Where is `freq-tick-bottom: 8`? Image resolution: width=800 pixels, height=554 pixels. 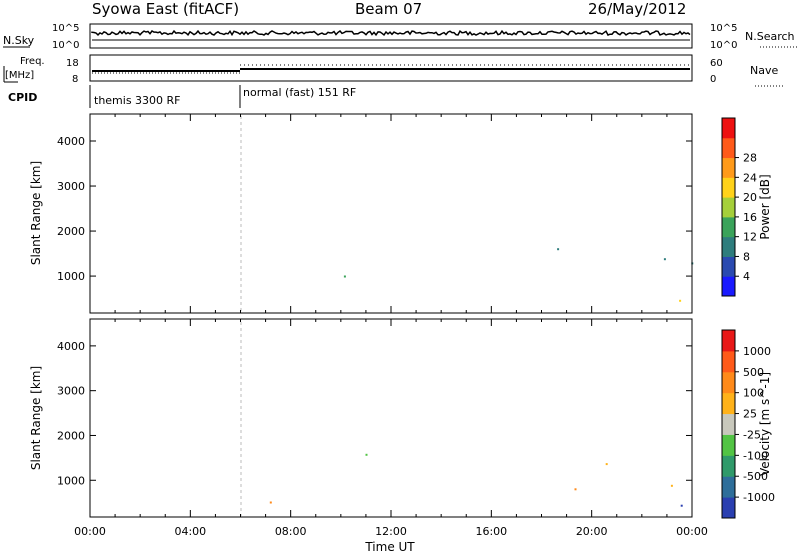
freq-tick-bottom: 8 is located at coordinates (75, 79).